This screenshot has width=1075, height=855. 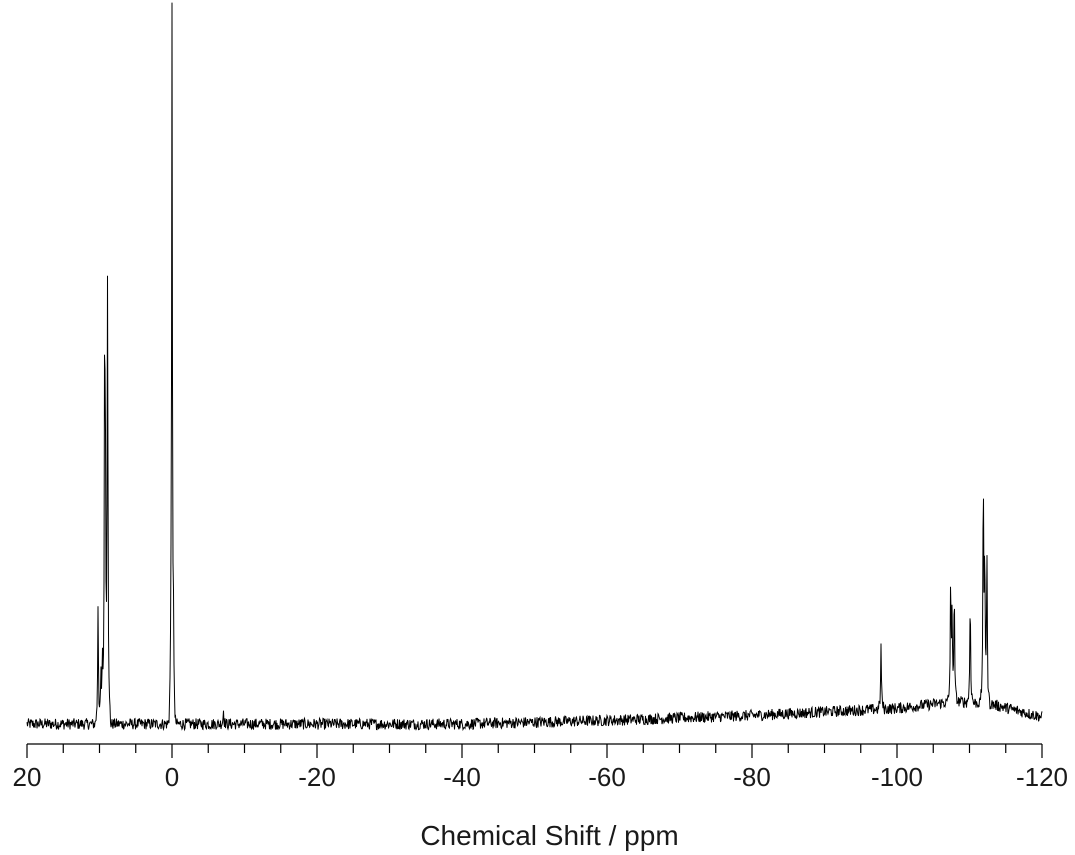 What do you see at coordinates (317, 777) in the screenshot?
I see `x-tick-label: -20` at bounding box center [317, 777].